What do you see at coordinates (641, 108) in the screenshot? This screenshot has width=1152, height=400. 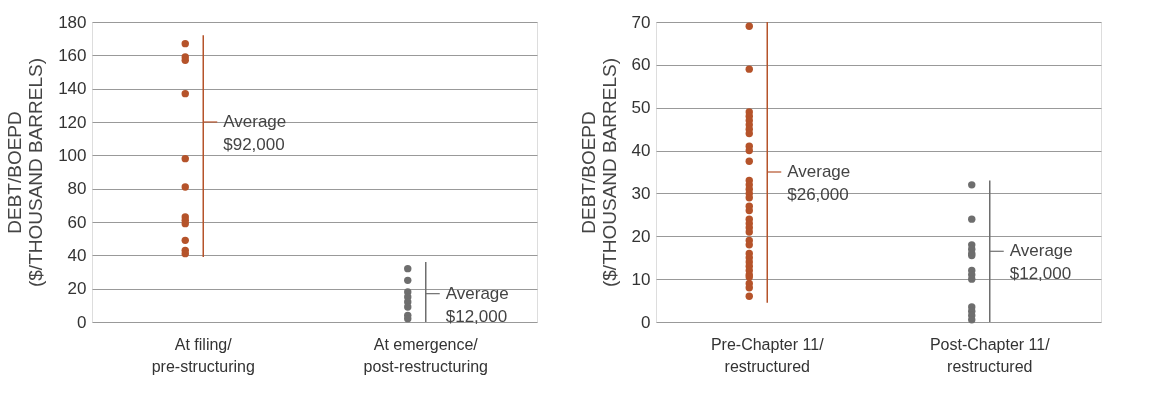 I see `y-tick-label: 50` at bounding box center [641, 108].